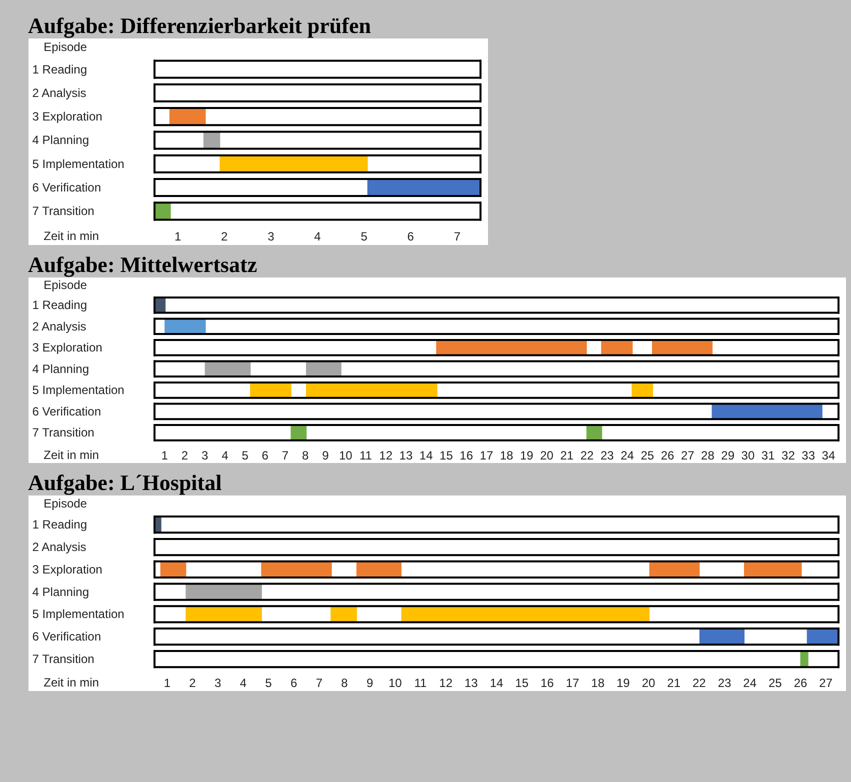  I want to click on chart-title: Aufgabe: L´Hospital, so click(125, 482).